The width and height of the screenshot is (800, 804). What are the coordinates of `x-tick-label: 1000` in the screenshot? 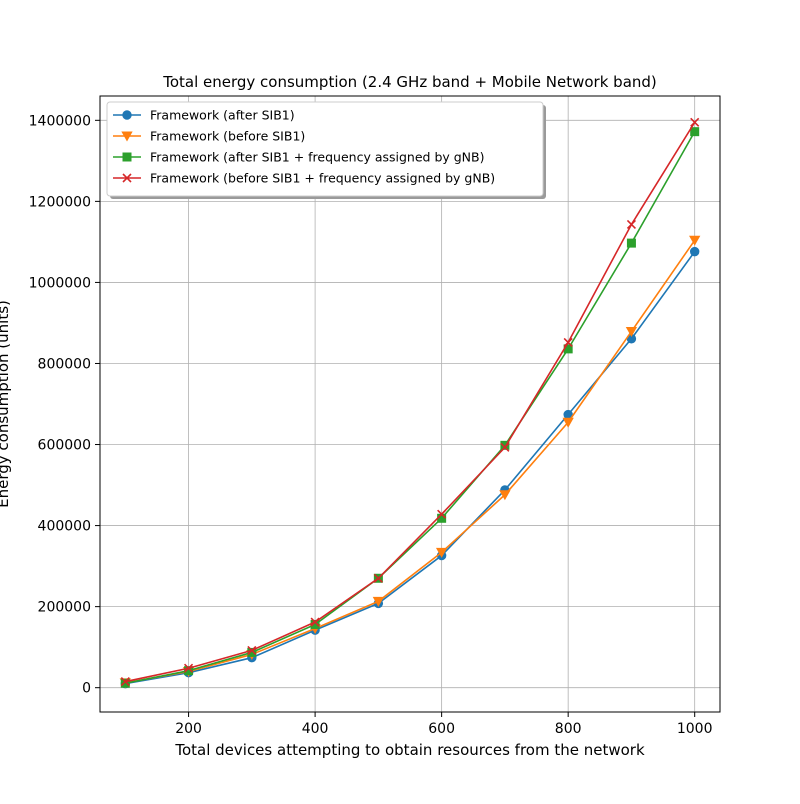 It's located at (695, 729).